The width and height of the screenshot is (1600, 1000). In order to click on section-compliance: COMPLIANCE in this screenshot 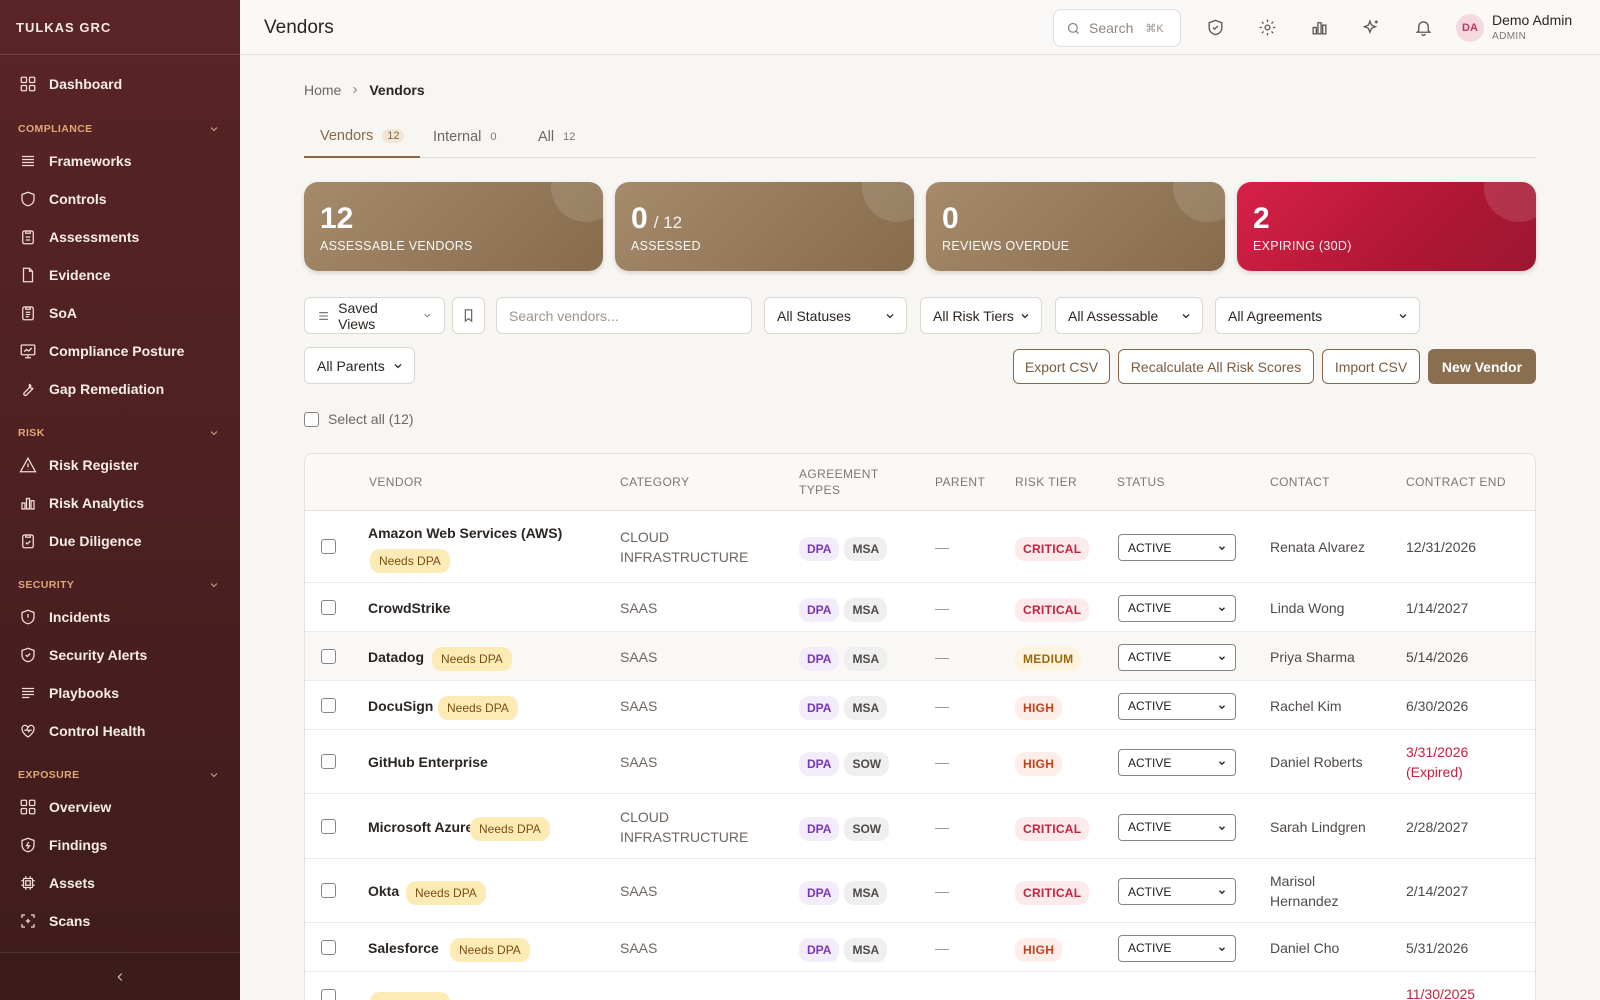, I will do `click(120, 129)`.